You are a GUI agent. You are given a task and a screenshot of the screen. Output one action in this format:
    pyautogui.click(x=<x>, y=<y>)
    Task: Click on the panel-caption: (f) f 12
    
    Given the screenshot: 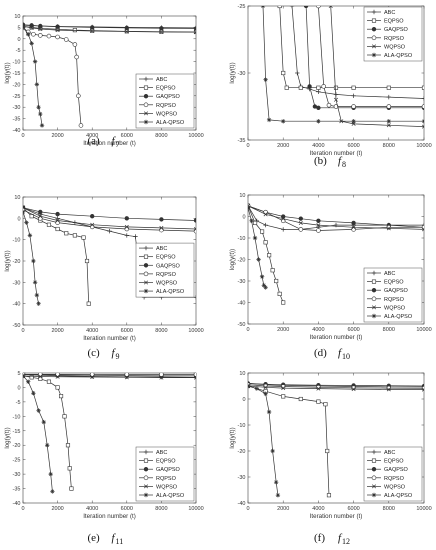 What is the action you would take?
    pyautogui.click(x=332, y=539)
    